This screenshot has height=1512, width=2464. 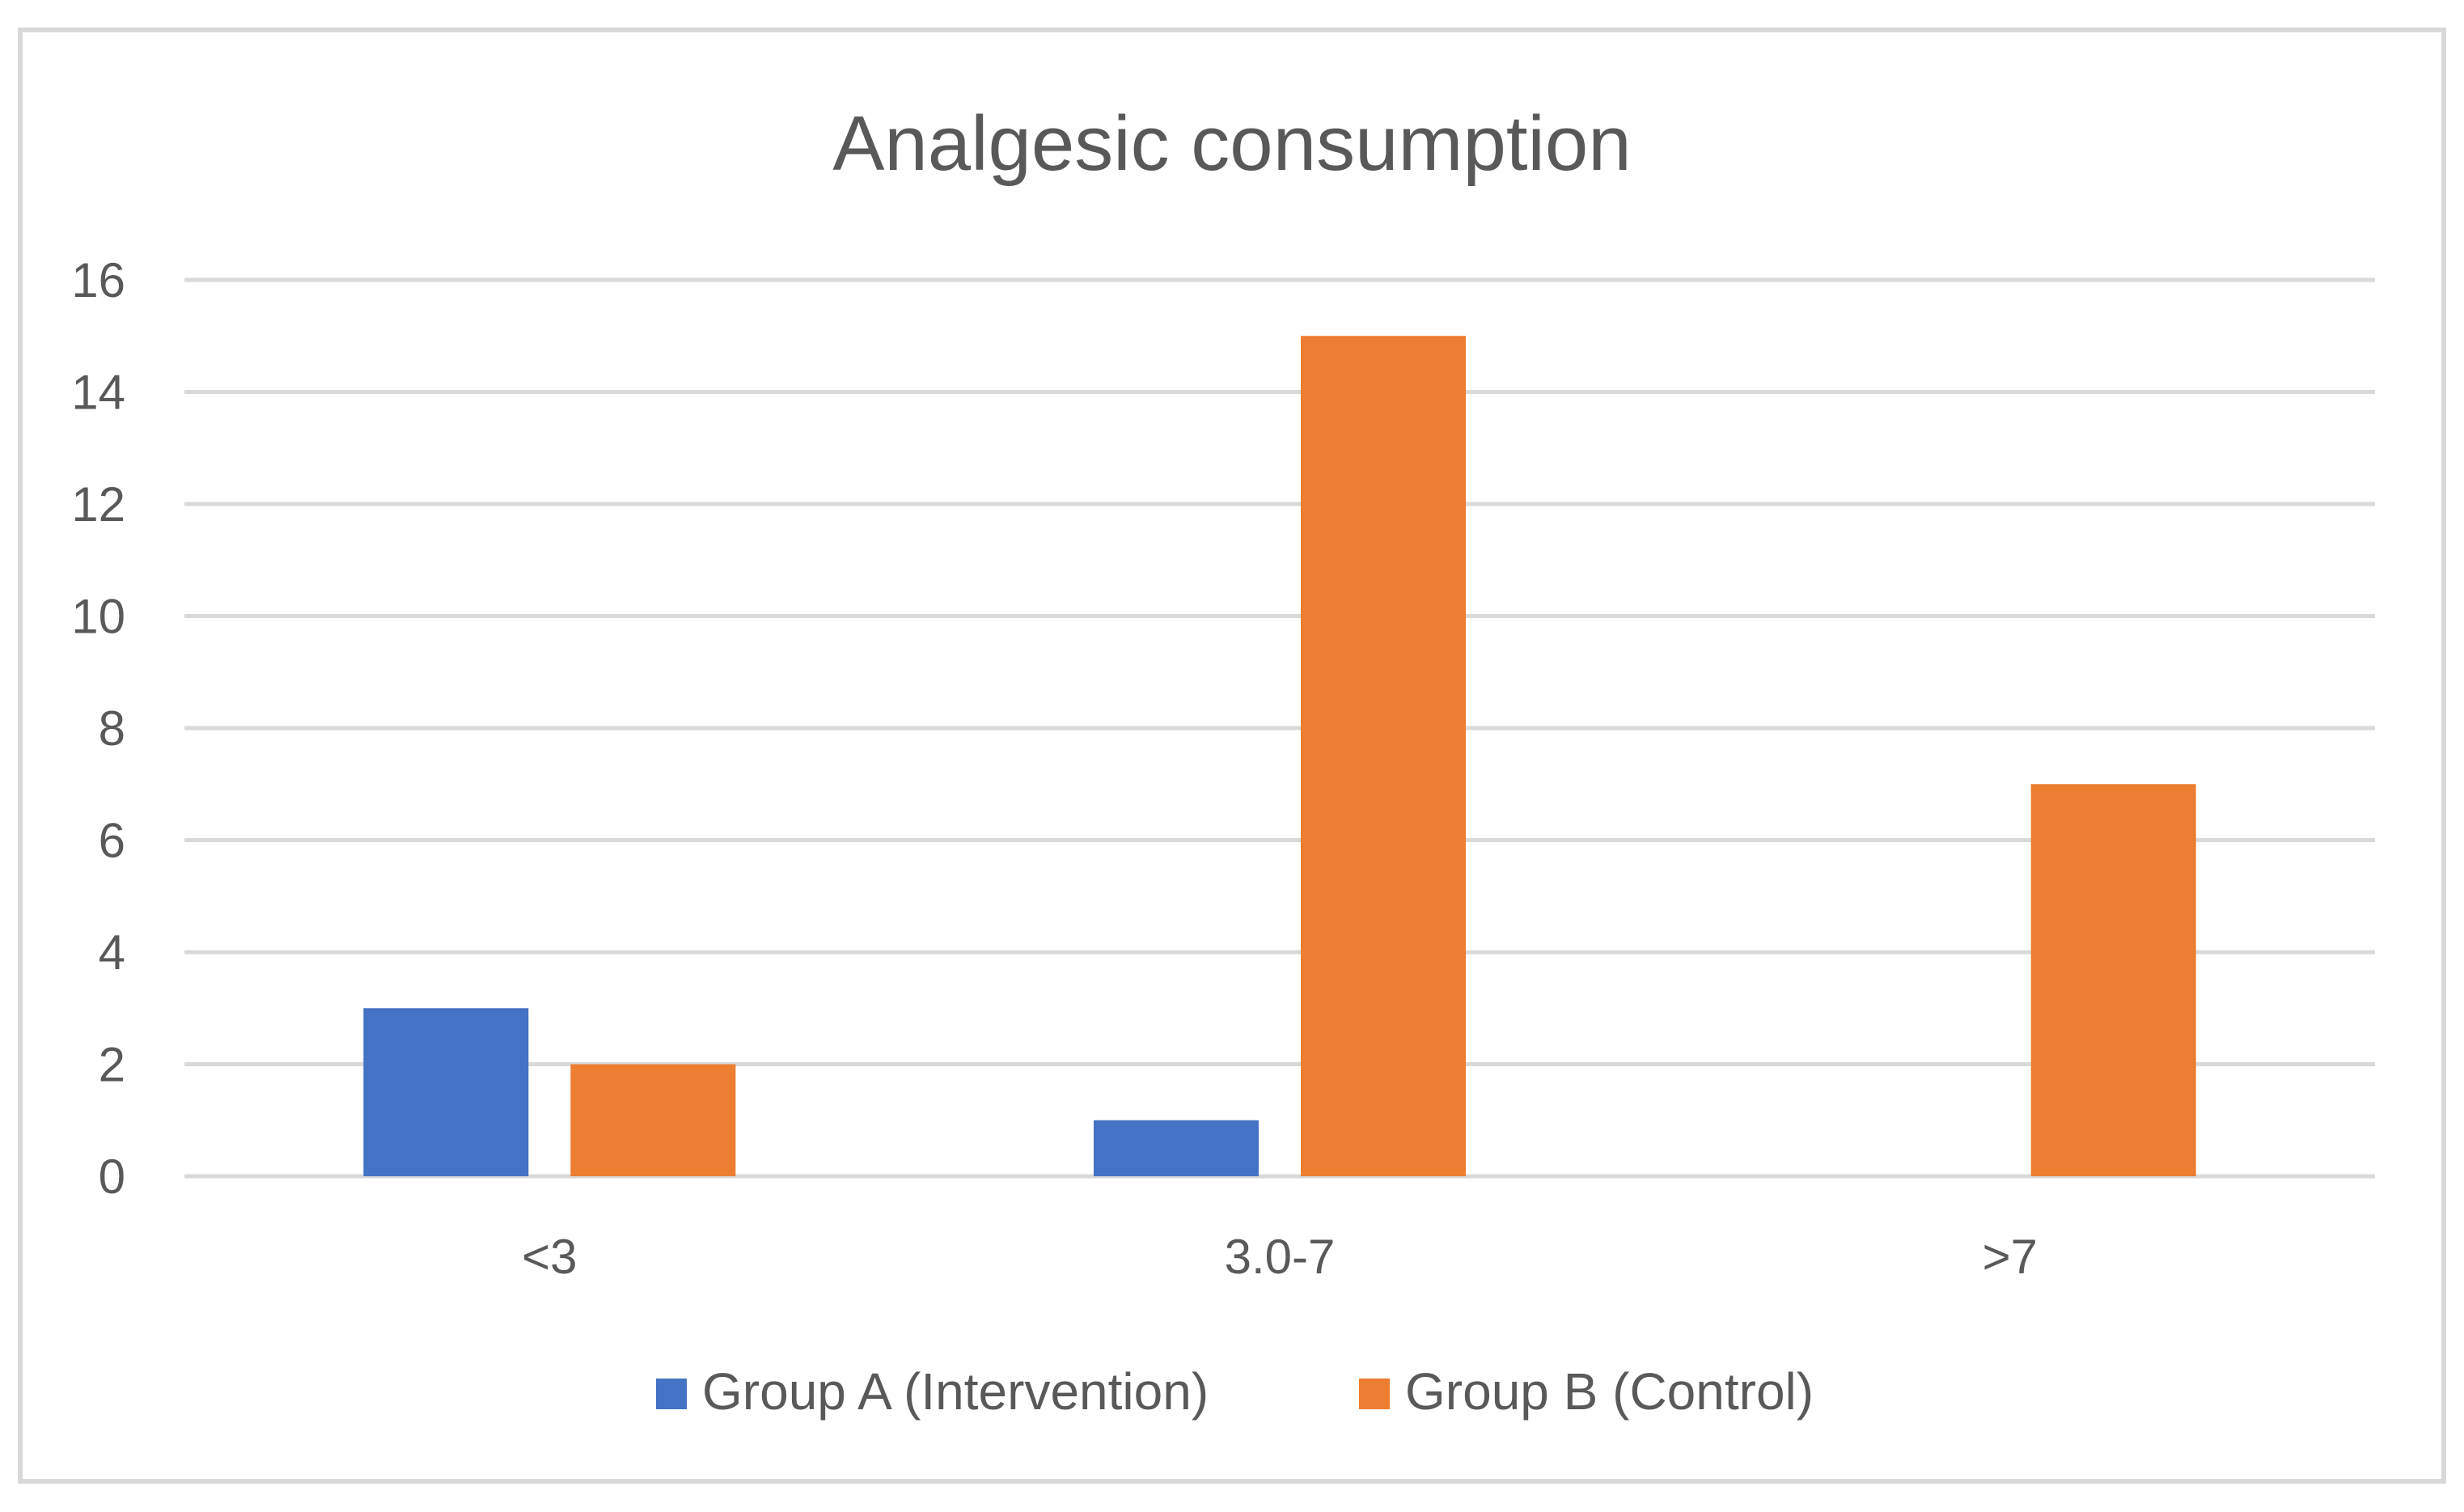 I want to click on y-tick-label: 2, so click(x=112, y=1065).